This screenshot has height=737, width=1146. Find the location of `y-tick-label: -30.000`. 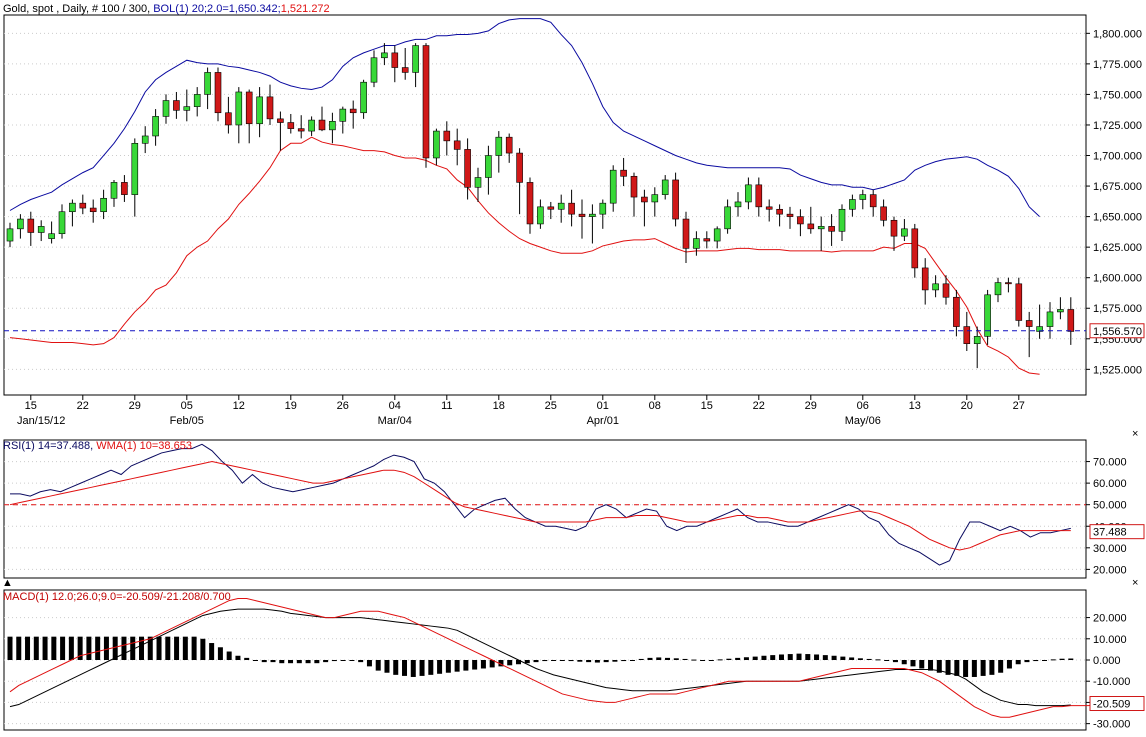

y-tick-label: -30.000 is located at coordinates (1111, 725).